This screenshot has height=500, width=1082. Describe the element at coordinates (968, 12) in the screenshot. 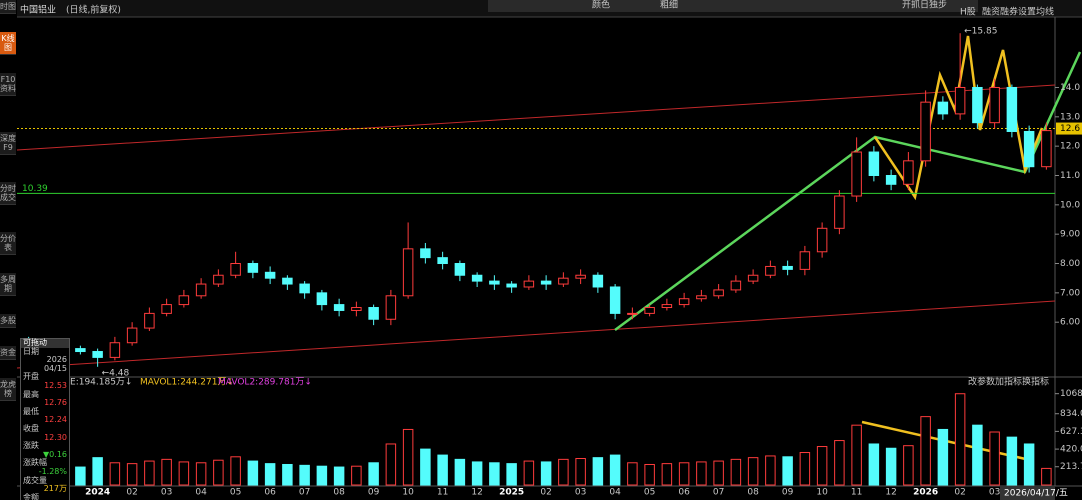

I see `button: H股` at that location.